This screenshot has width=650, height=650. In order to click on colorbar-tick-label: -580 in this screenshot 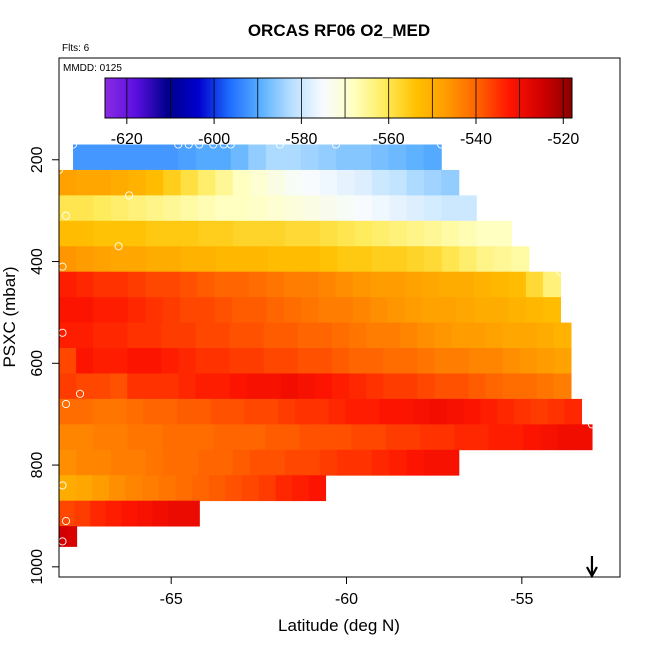, I will do `click(301, 139)`.